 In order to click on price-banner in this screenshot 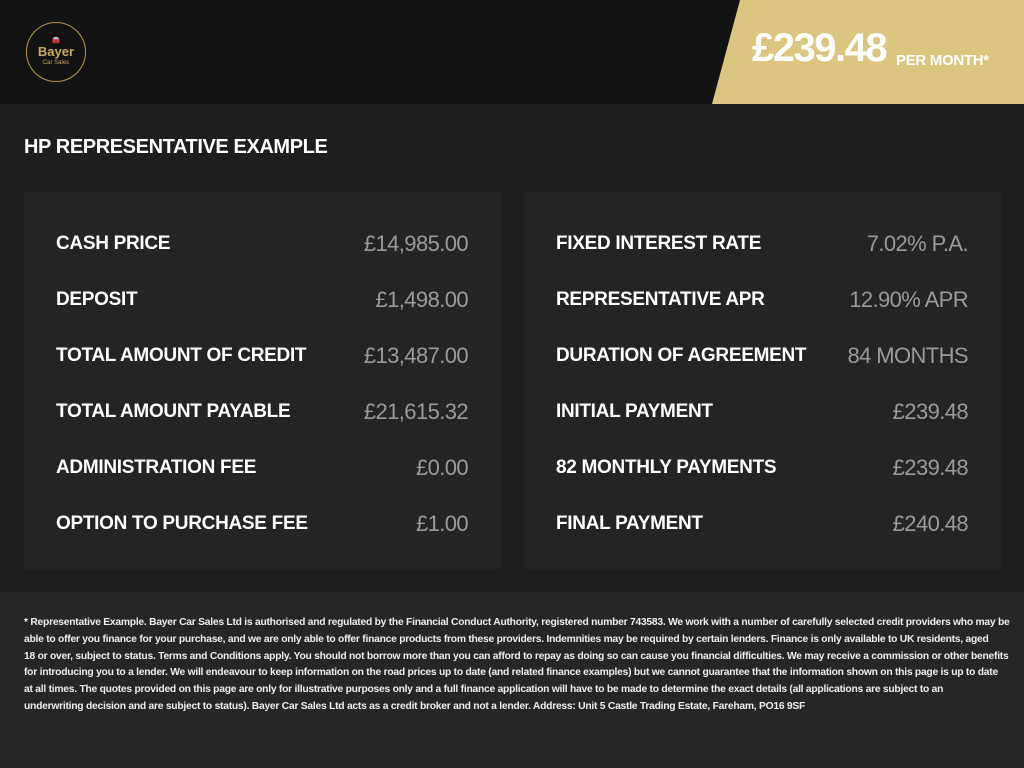, I will do `click(868, 52)`.